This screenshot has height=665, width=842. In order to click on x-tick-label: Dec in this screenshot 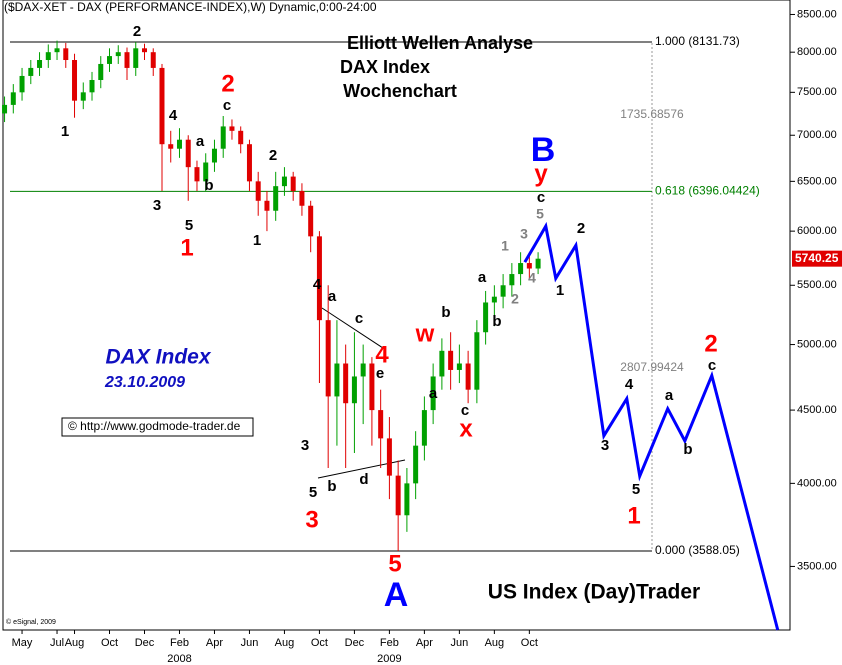, I will do `click(355, 643)`.